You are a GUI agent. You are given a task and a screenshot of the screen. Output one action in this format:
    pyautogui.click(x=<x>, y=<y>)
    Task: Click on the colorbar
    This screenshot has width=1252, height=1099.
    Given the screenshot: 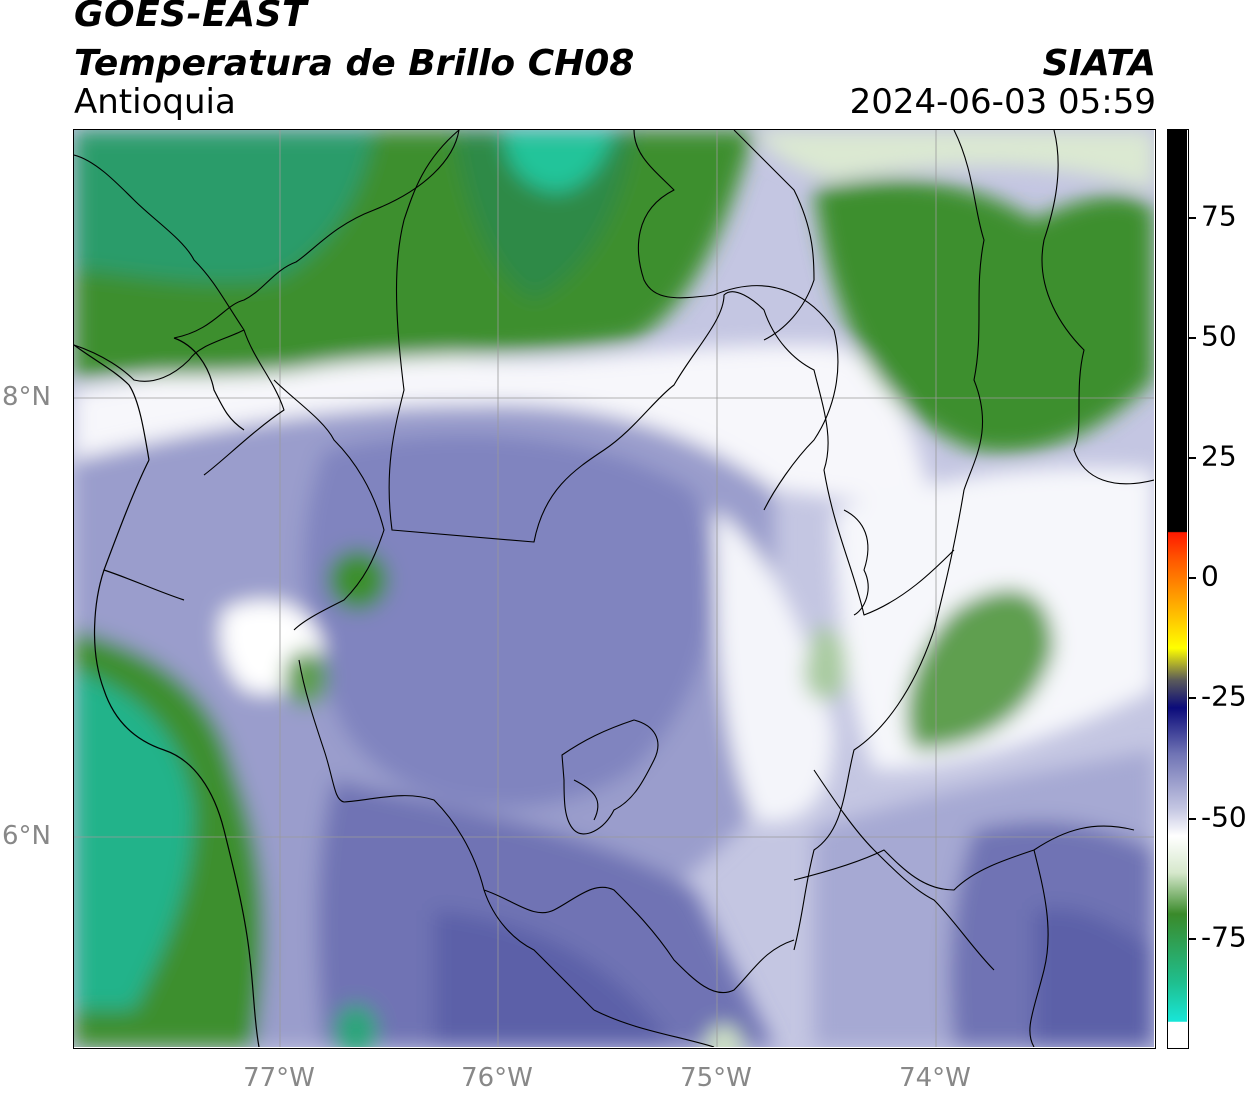 What is the action you would take?
    pyautogui.click(x=1178, y=589)
    